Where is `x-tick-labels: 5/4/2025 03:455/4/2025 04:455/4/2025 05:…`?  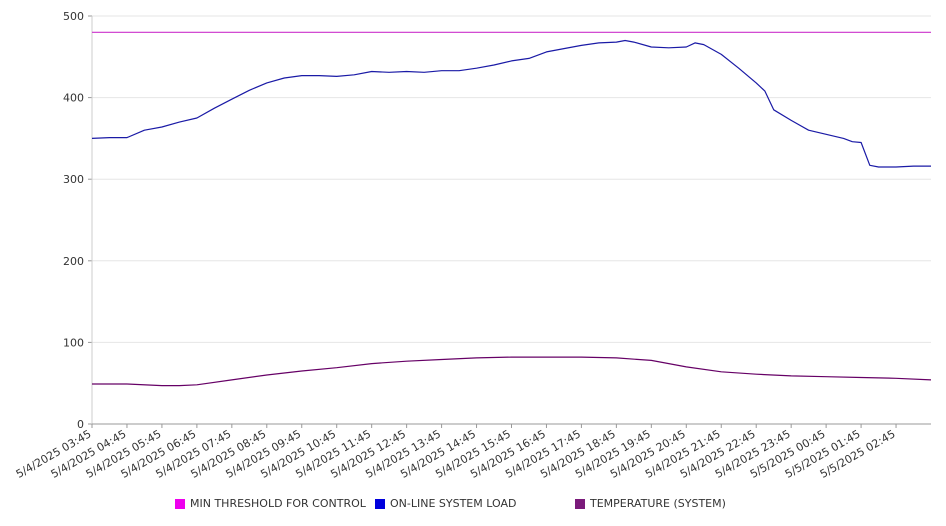
x-tick-labels: 5/4/2025 03:455/4/2025 04:455/4/2025 05:… is located at coordinates (456, 454).